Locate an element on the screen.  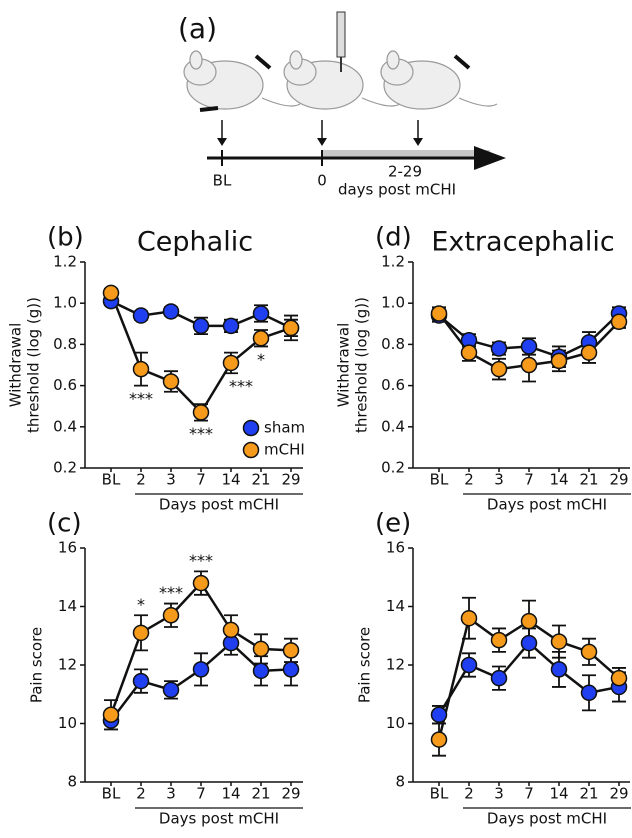
y-tick-label: 12 is located at coordinates (67, 665).